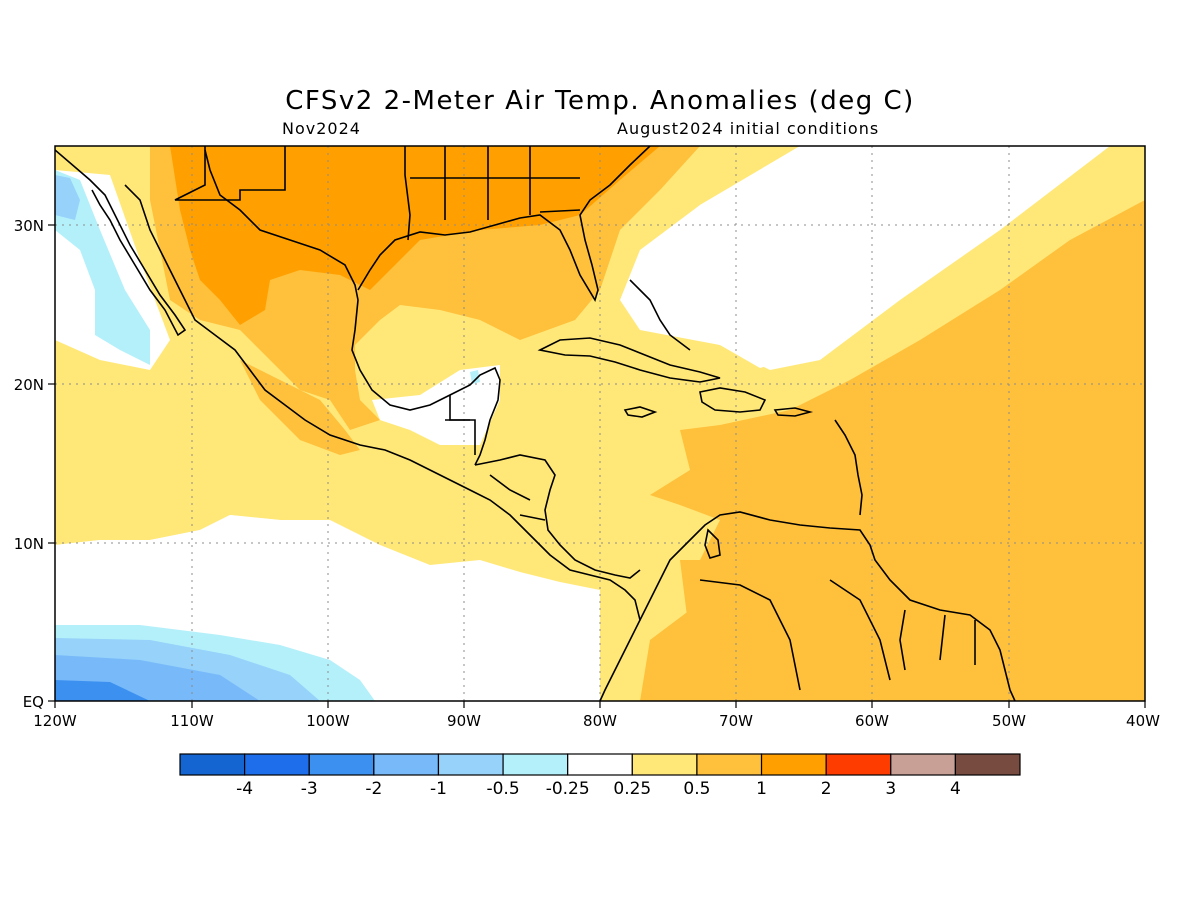 The width and height of the screenshot is (1200, 900). What do you see at coordinates (328, 721) in the screenshot?
I see `lon-label: 100W` at bounding box center [328, 721].